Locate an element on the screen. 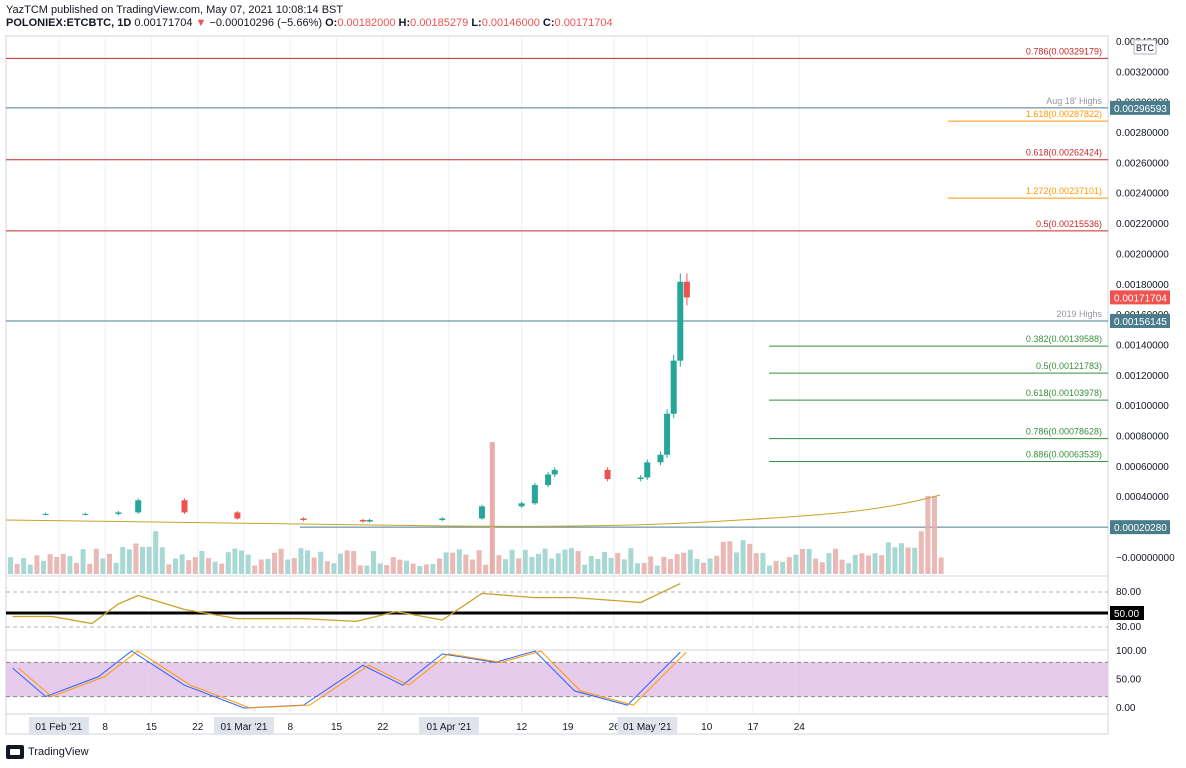 The image size is (1186, 768). x-tick-12: 01 May '21 is located at coordinates (647, 727).